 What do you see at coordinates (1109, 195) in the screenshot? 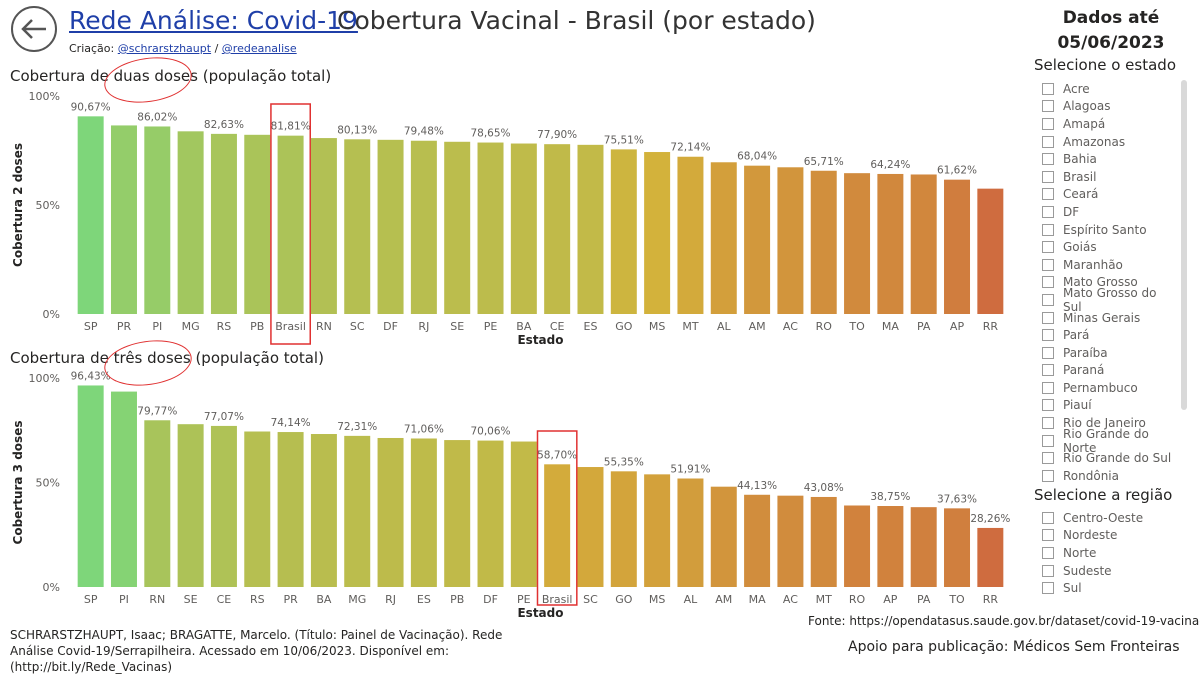
I see `slicer-option: Ceará` at bounding box center [1109, 195].